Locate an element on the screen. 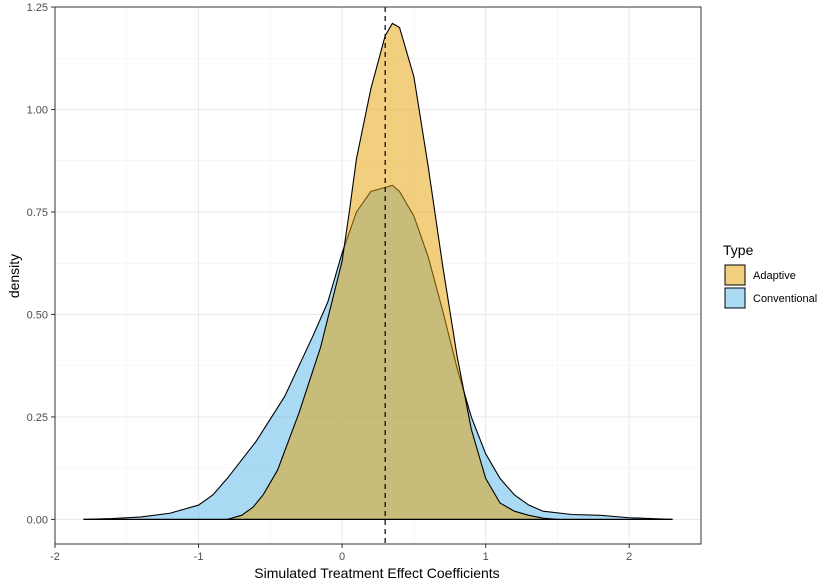 The image size is (837, 588). legend-title: Type is located at coordinates (738, 250).